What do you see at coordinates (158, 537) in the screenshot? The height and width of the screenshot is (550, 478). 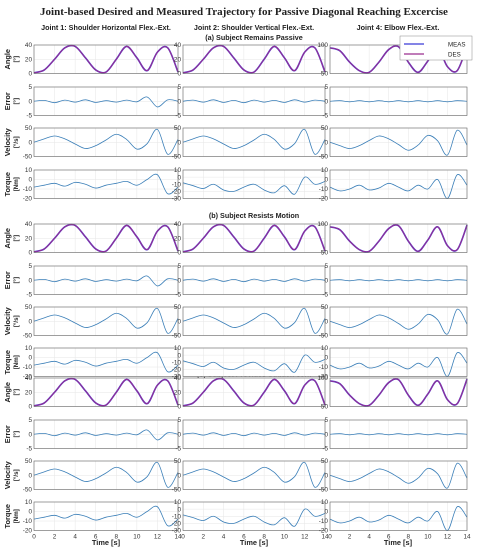 I see `x-tick-label: 12` at bounding box center [158, 537].